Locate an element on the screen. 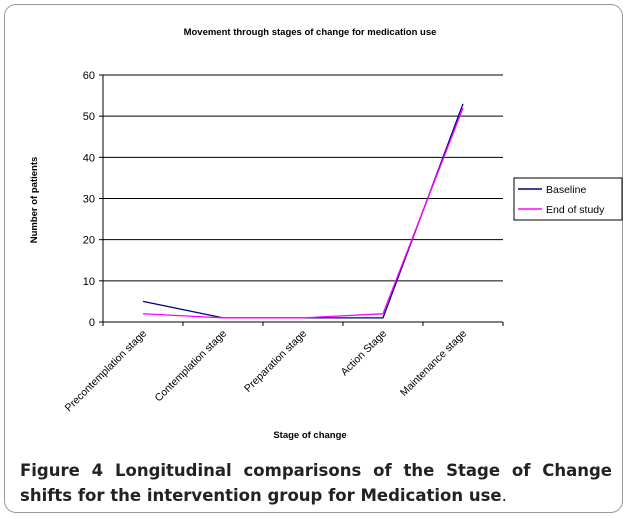  x-tick-label: Contemplation stage is located at coordinates (191, 366).